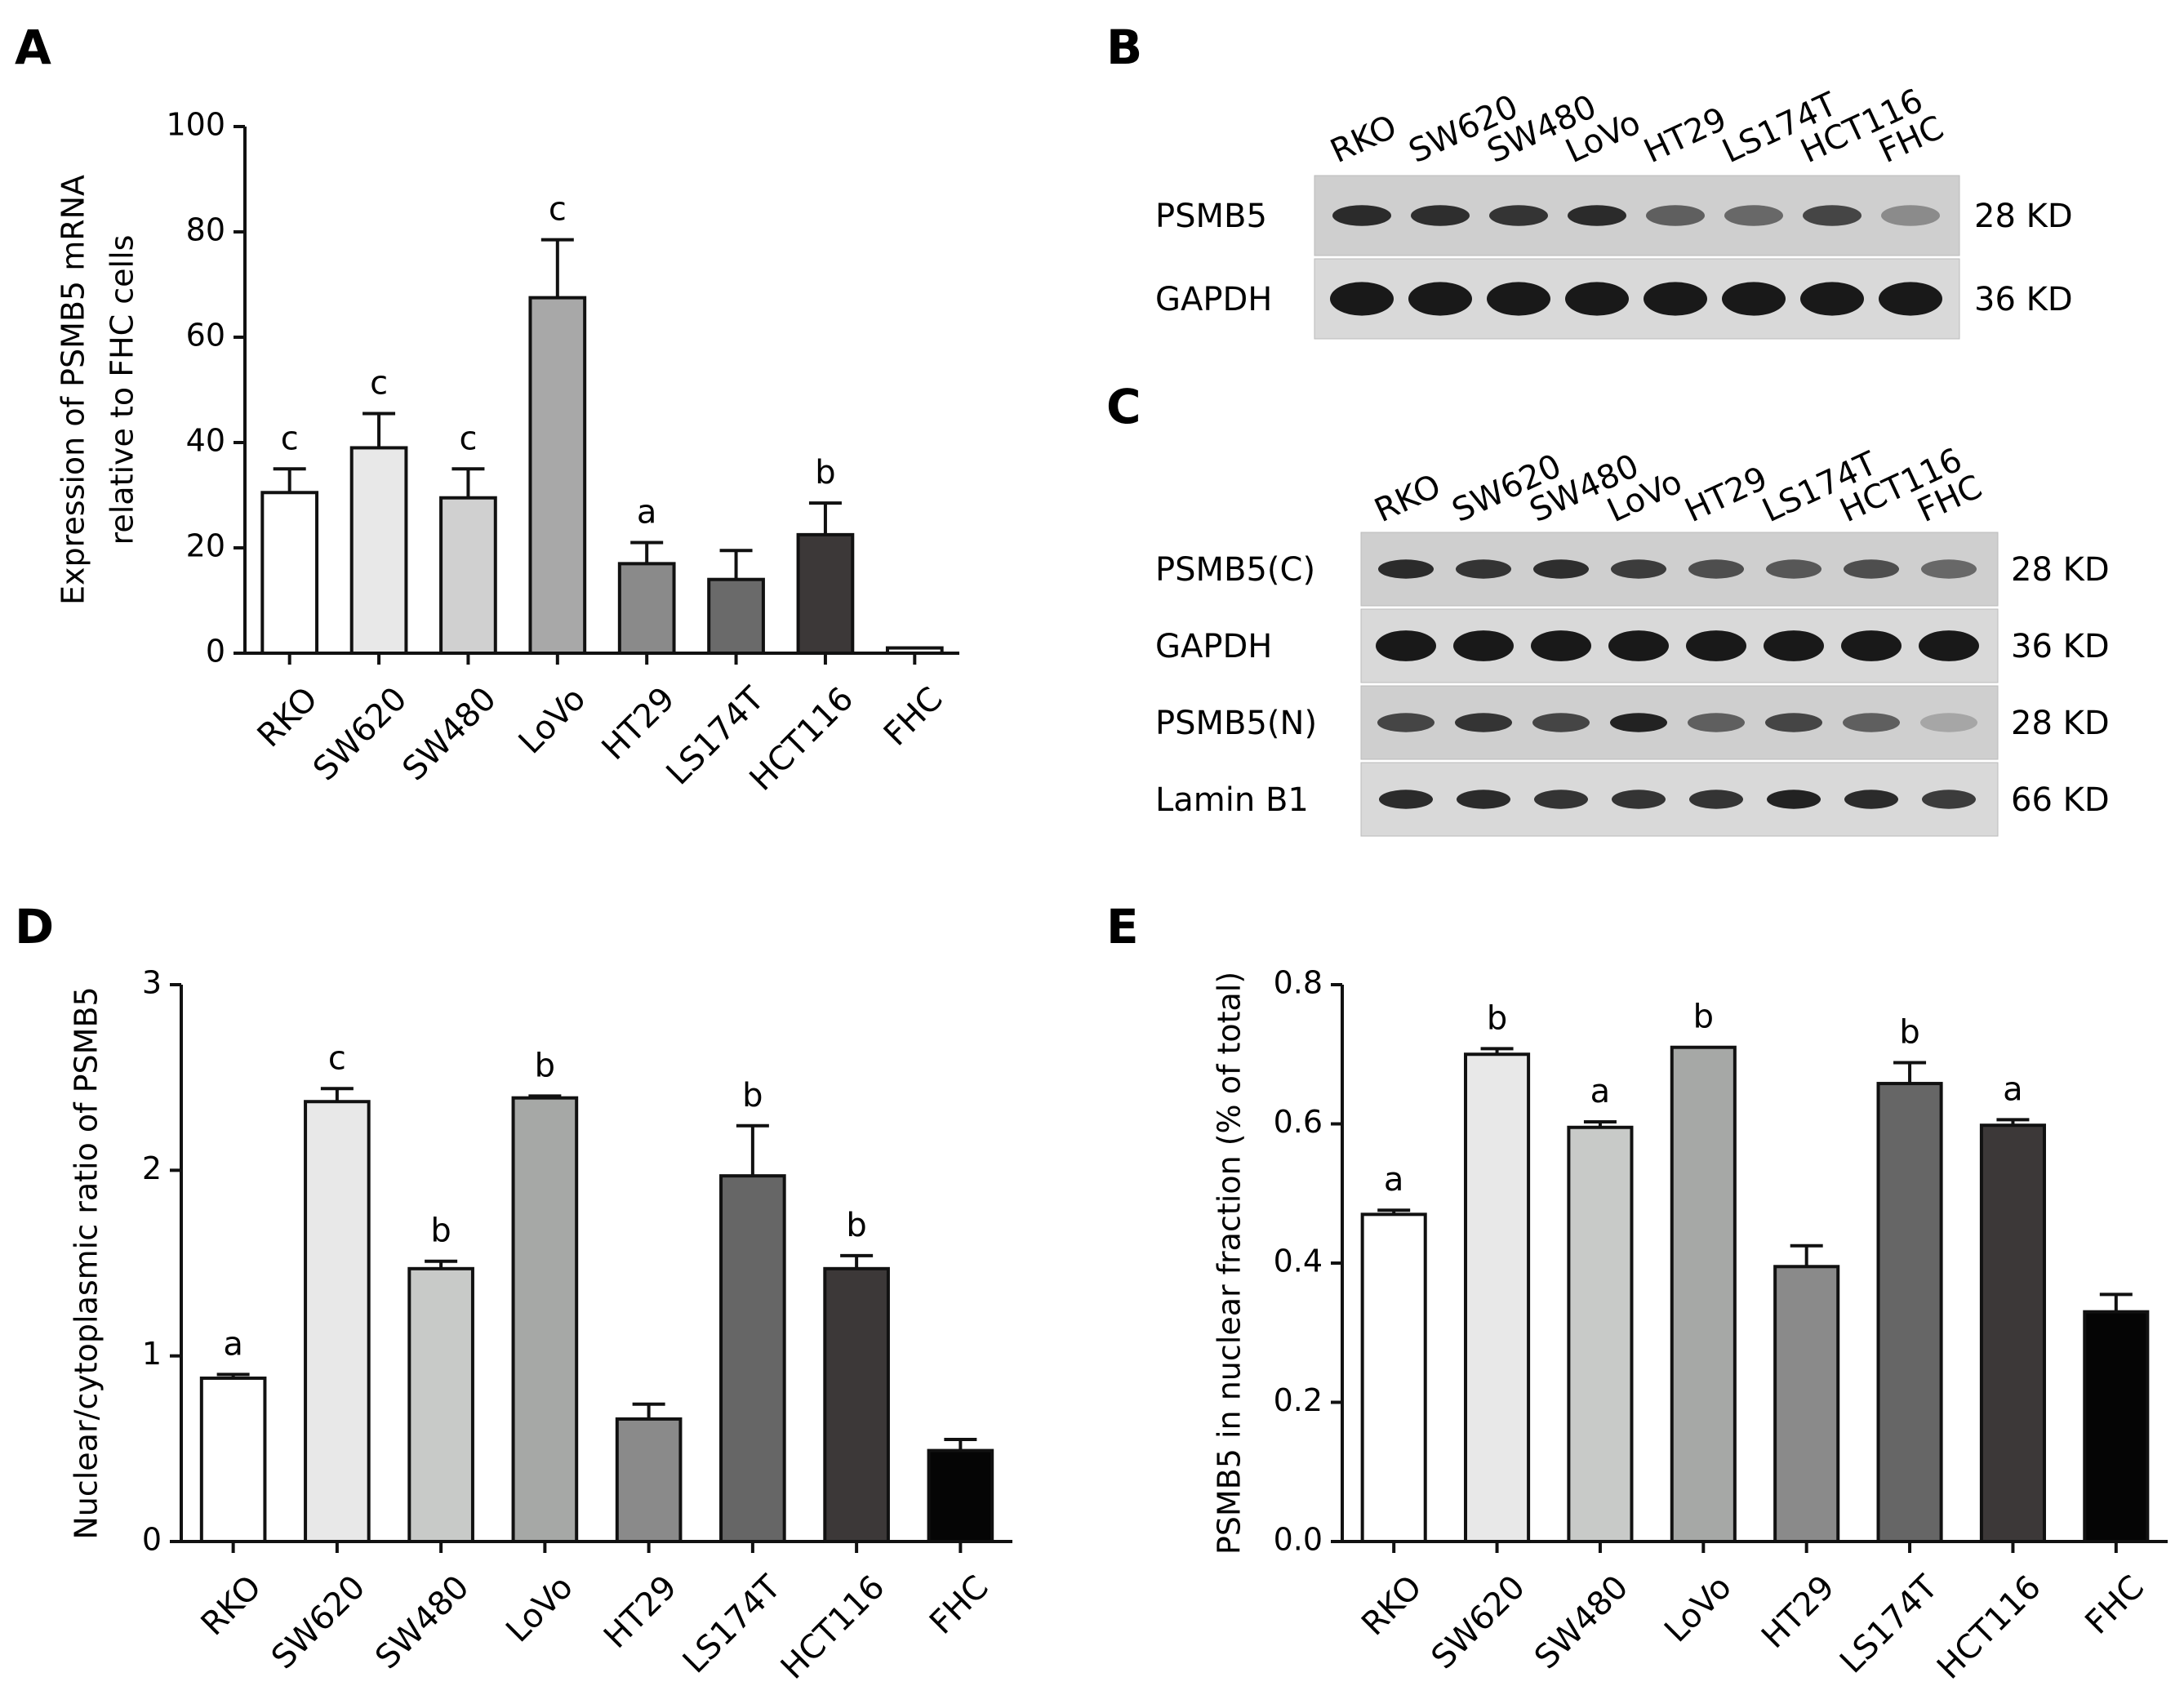 The height and width of the screenshot is (1704, 2184). I want to click on panel-letter-b: B, so click(1124, 47).